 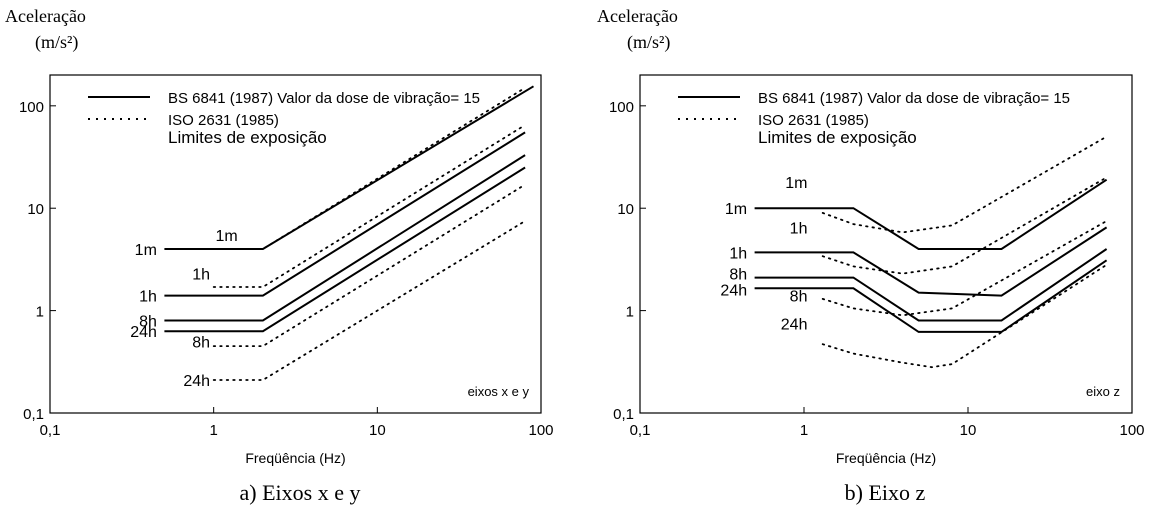 What do you see at coordinates (1103, 391) in the screenshot?
I see `axis-note: eixo z` at bounding box center [1103, 391].